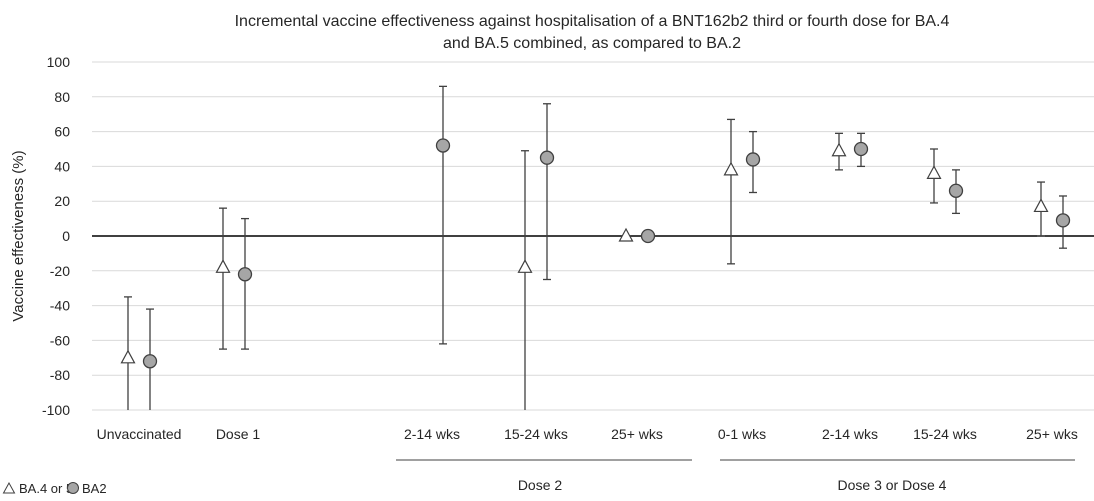 The width and height of the screenshot is (1094, 501). I want to click on group-label: Dose 3 or Dose 4, so click(892, 485).